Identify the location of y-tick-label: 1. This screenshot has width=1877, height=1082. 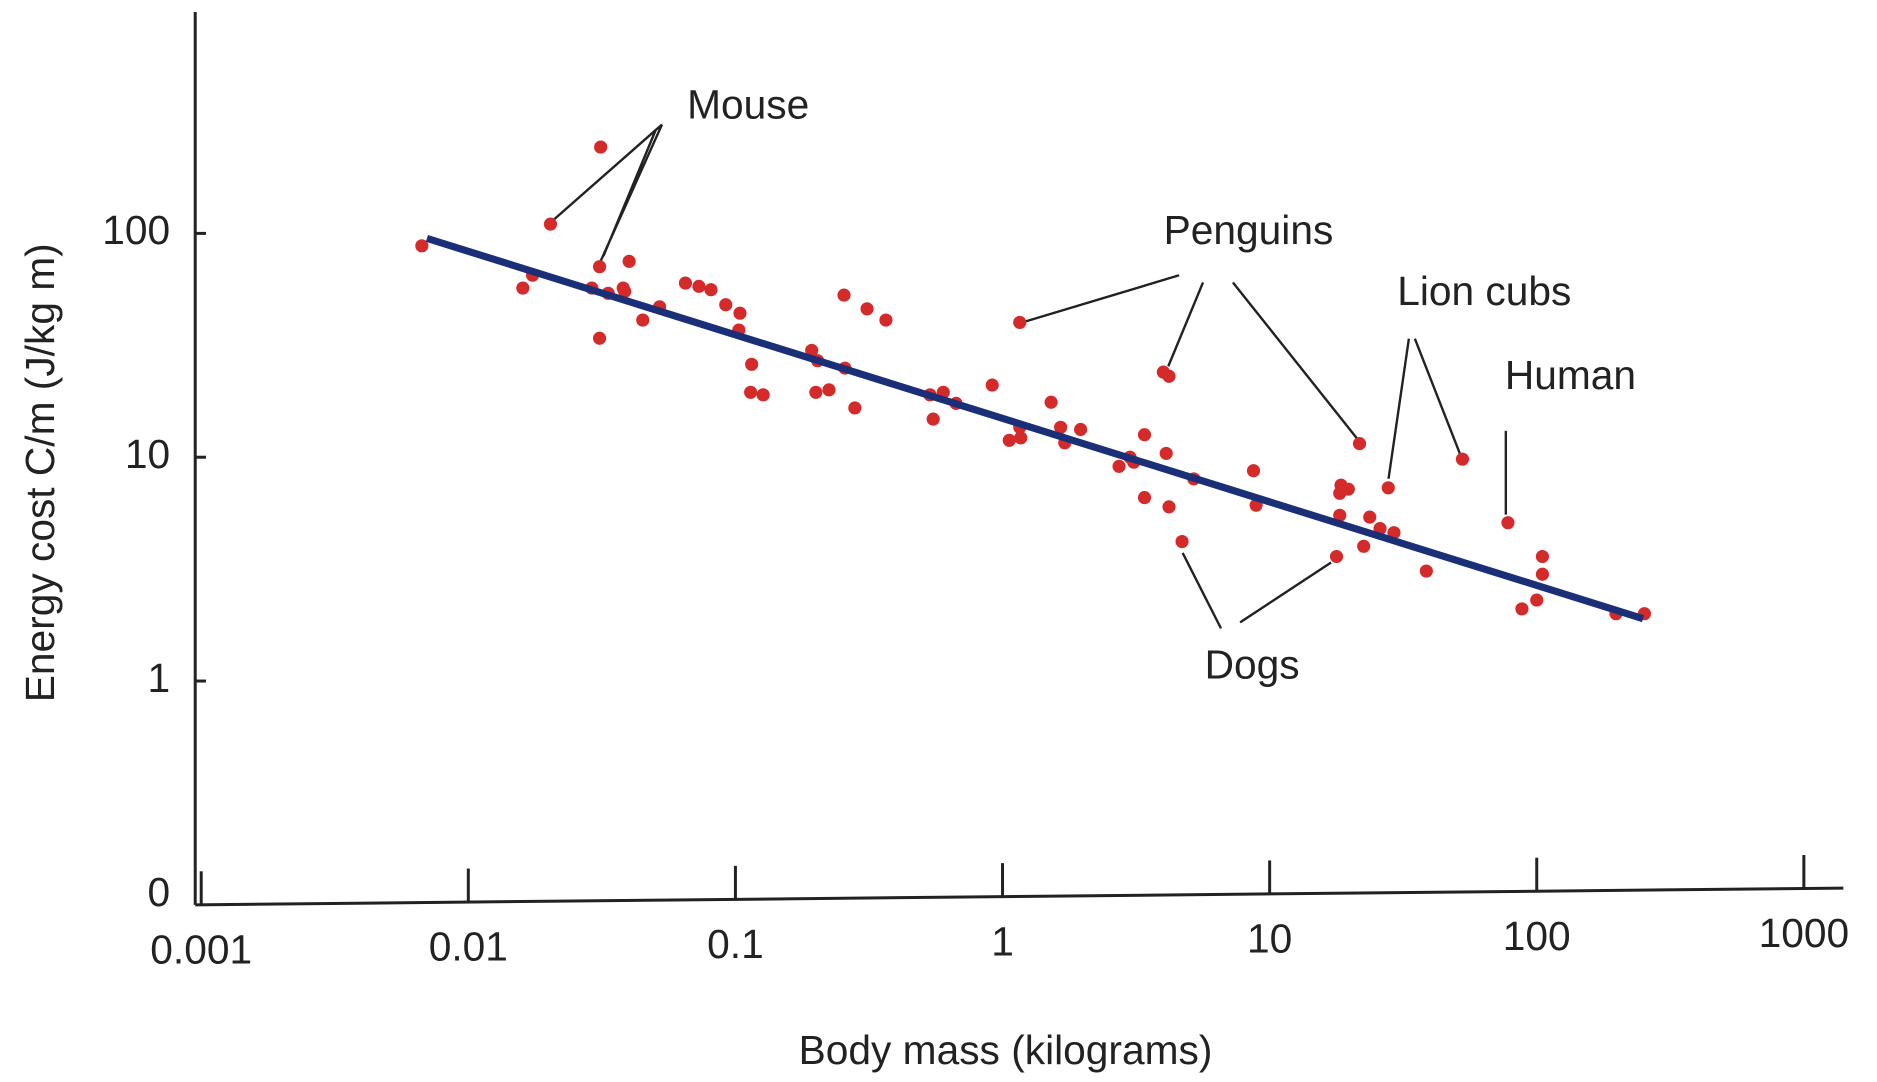
(158, 678).